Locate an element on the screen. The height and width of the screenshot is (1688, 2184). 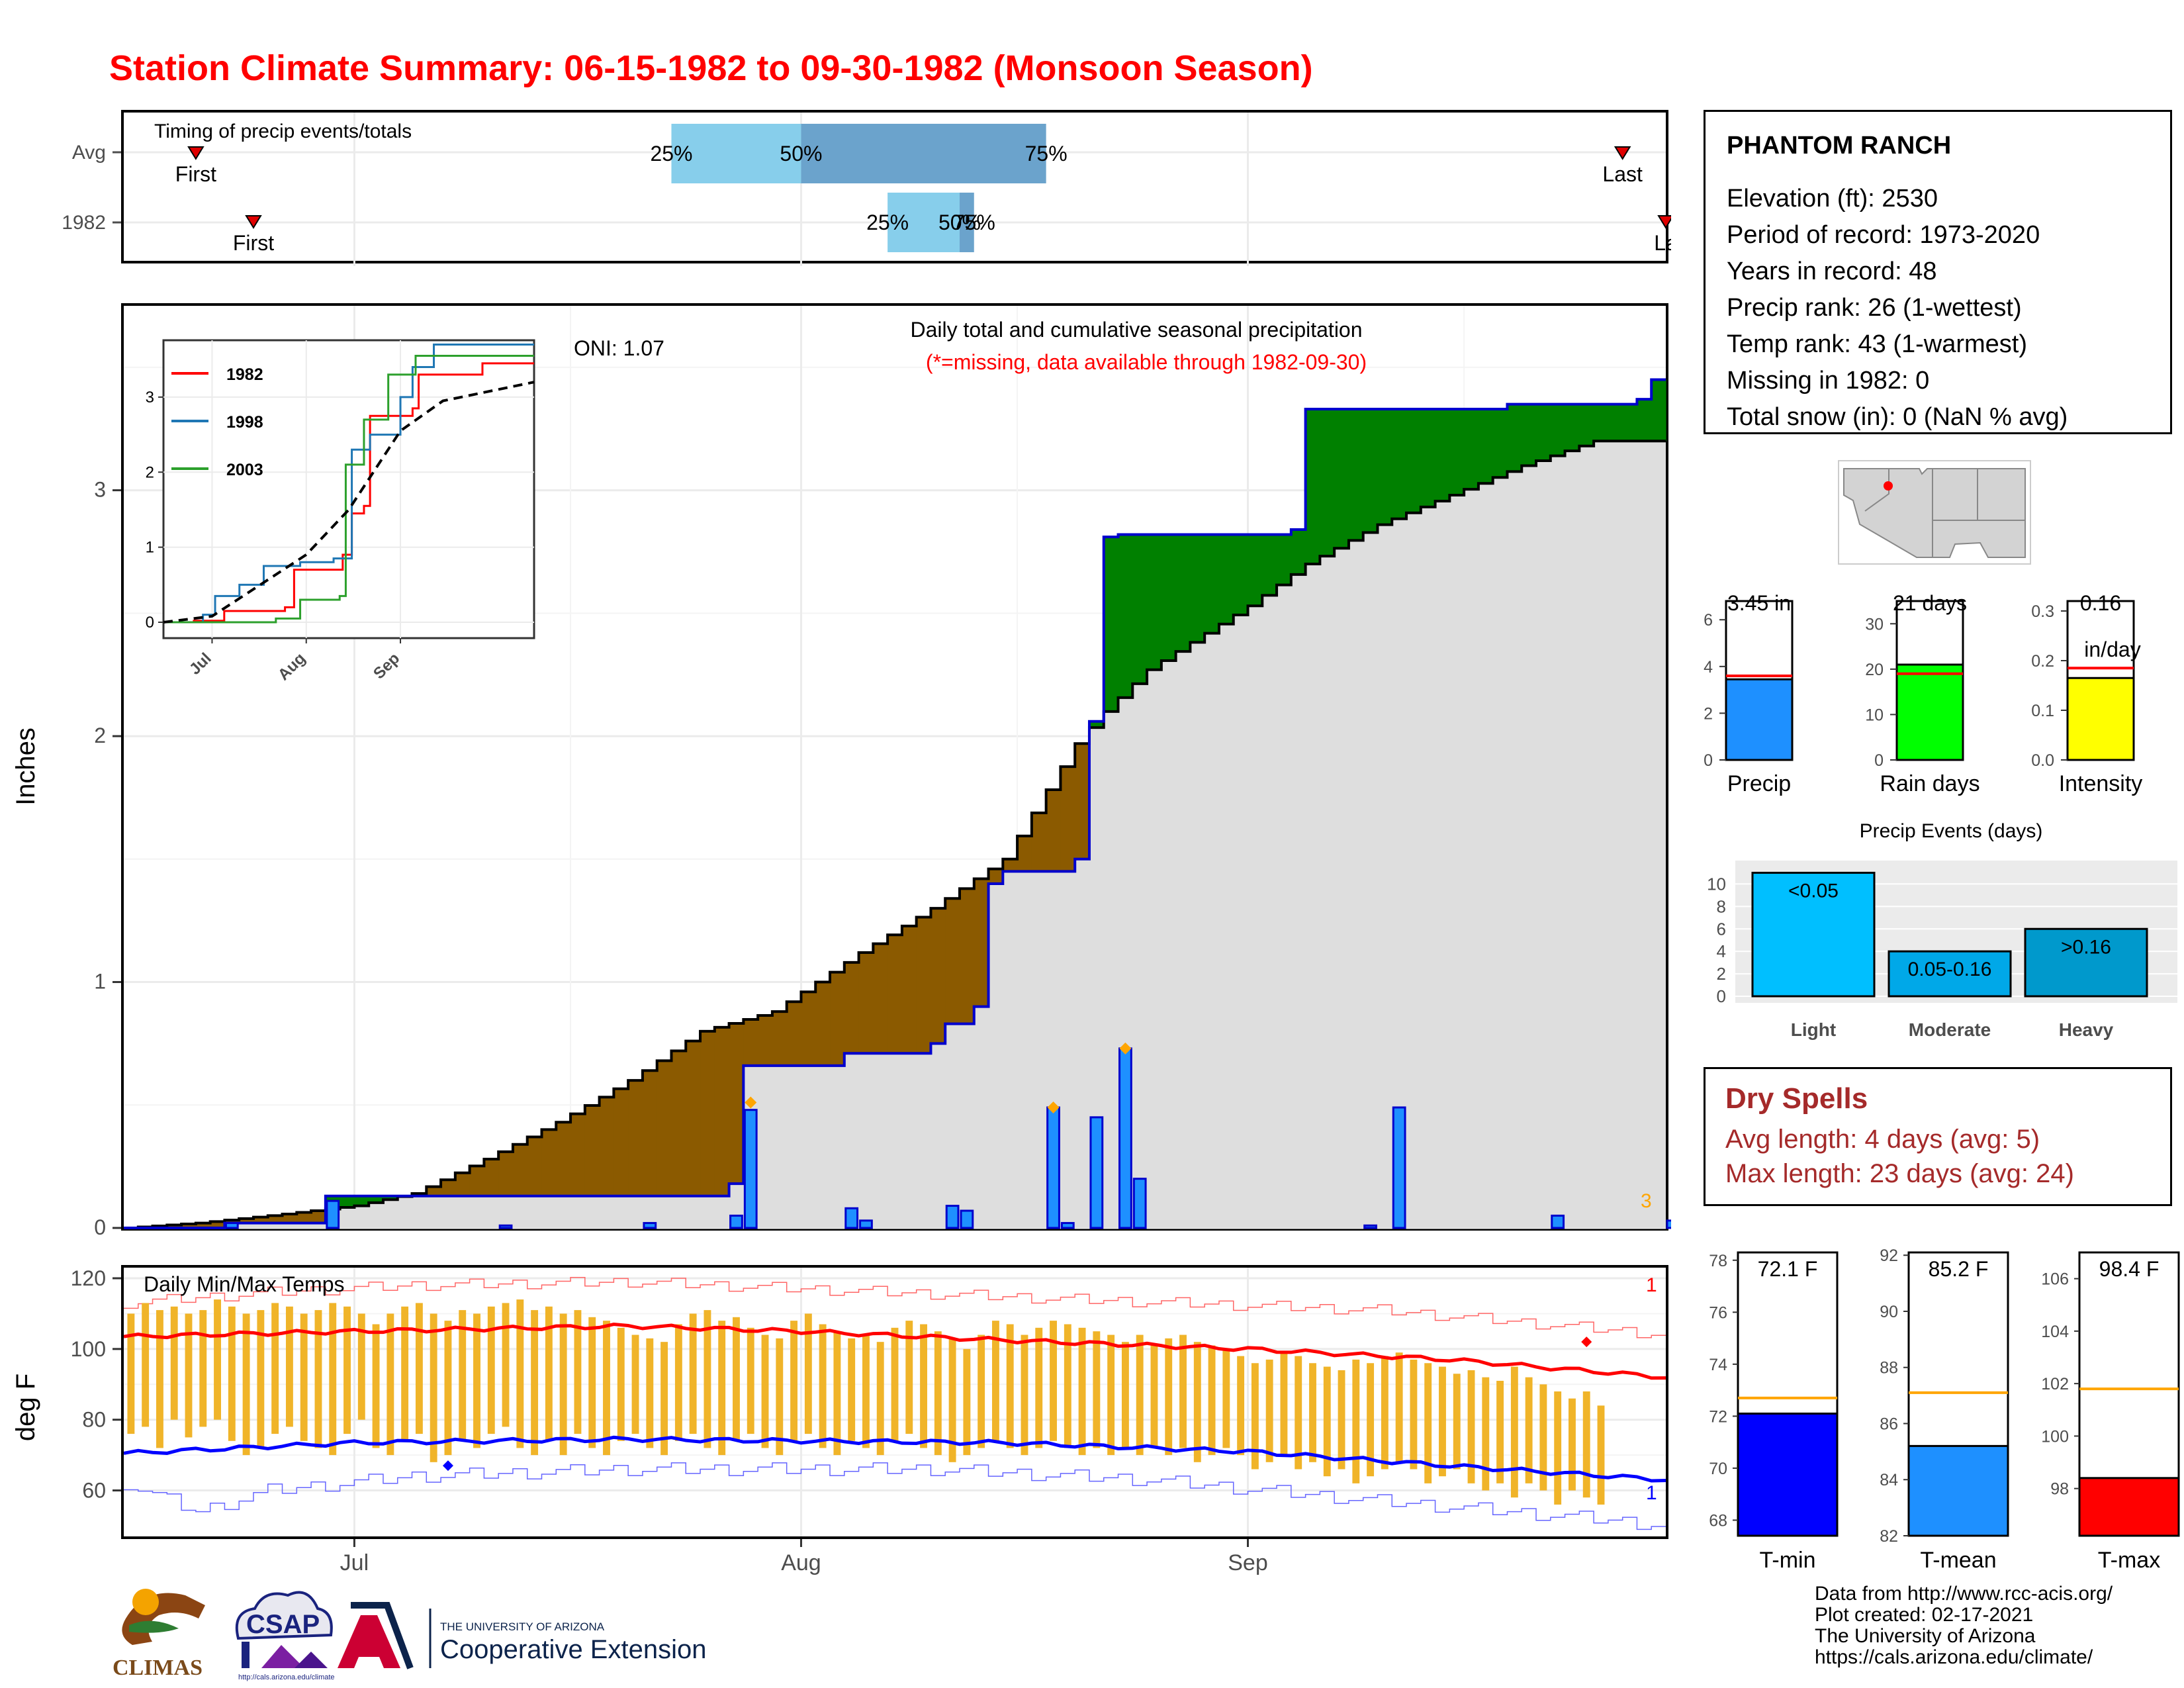
corner-count: 3 is located at coordinates (1646, 1201).